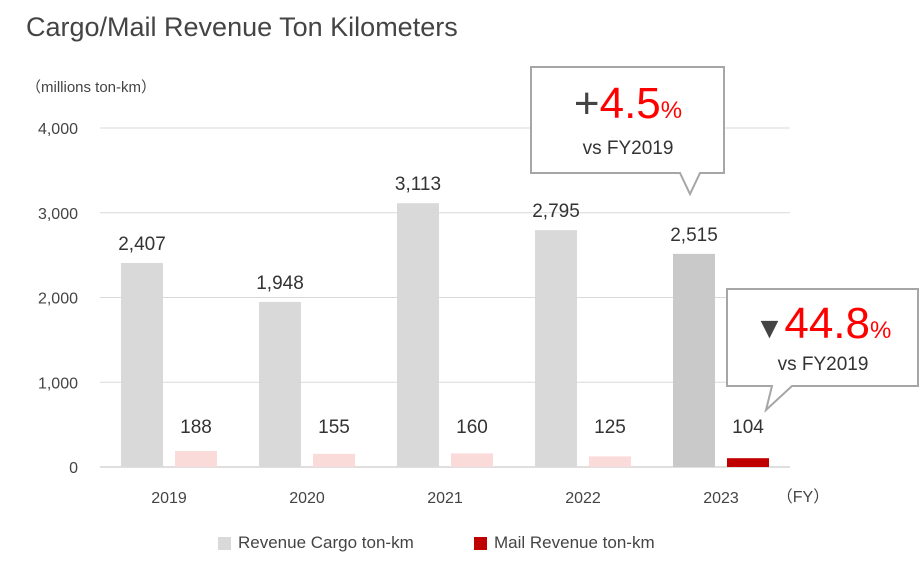 This screenshot has width=920, height=562. What do you see at coordinates (586, 103) in the screenshot?
I see `cargo-change-sign: +` at bounding box center [586, 103].